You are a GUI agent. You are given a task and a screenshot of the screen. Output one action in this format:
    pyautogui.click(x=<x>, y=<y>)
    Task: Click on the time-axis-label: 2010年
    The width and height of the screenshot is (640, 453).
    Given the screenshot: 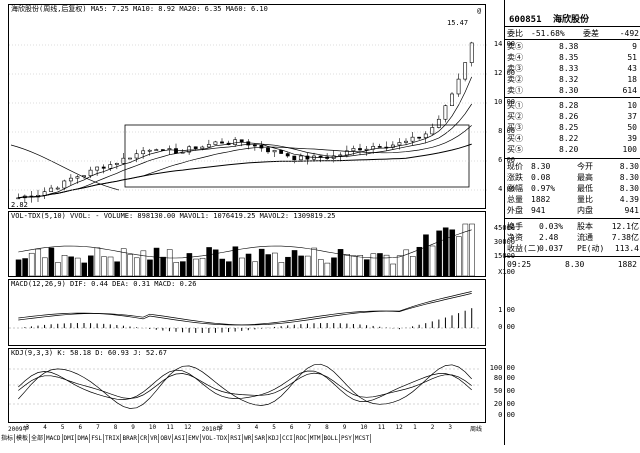 What is the action you would take?
    pyautogui.click(x=212, y=429)
    